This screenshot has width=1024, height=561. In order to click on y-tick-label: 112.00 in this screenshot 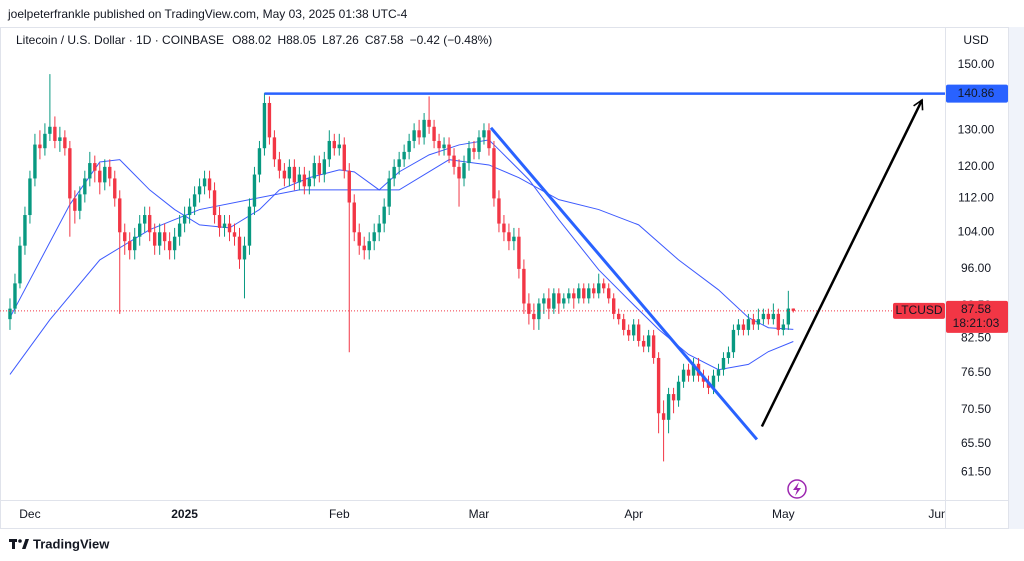, I will do `click(976, 198)`.